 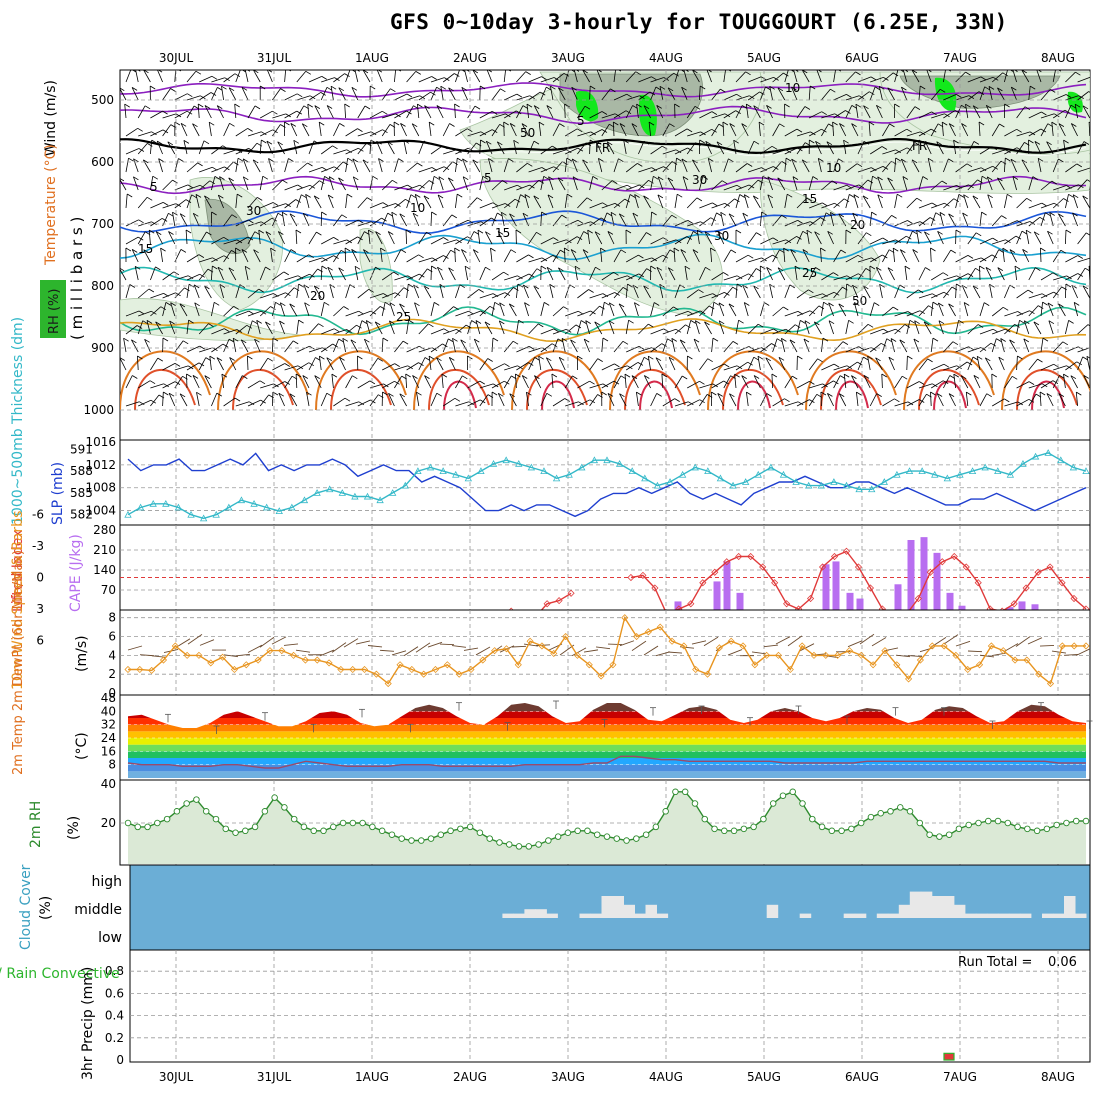 What do you see at coordinates (607, 754) in the screenshot?
I see `temp-band` at bounding box center [607, 754].